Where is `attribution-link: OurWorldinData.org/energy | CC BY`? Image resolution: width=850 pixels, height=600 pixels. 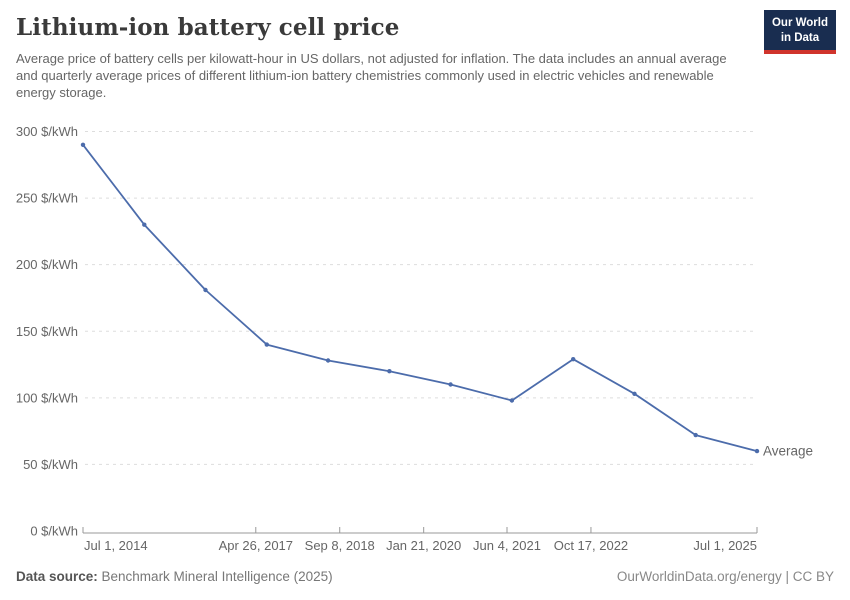
attribution-link: OurWorldinData.org/energy | CC BY is located at coordinates (725, 576).